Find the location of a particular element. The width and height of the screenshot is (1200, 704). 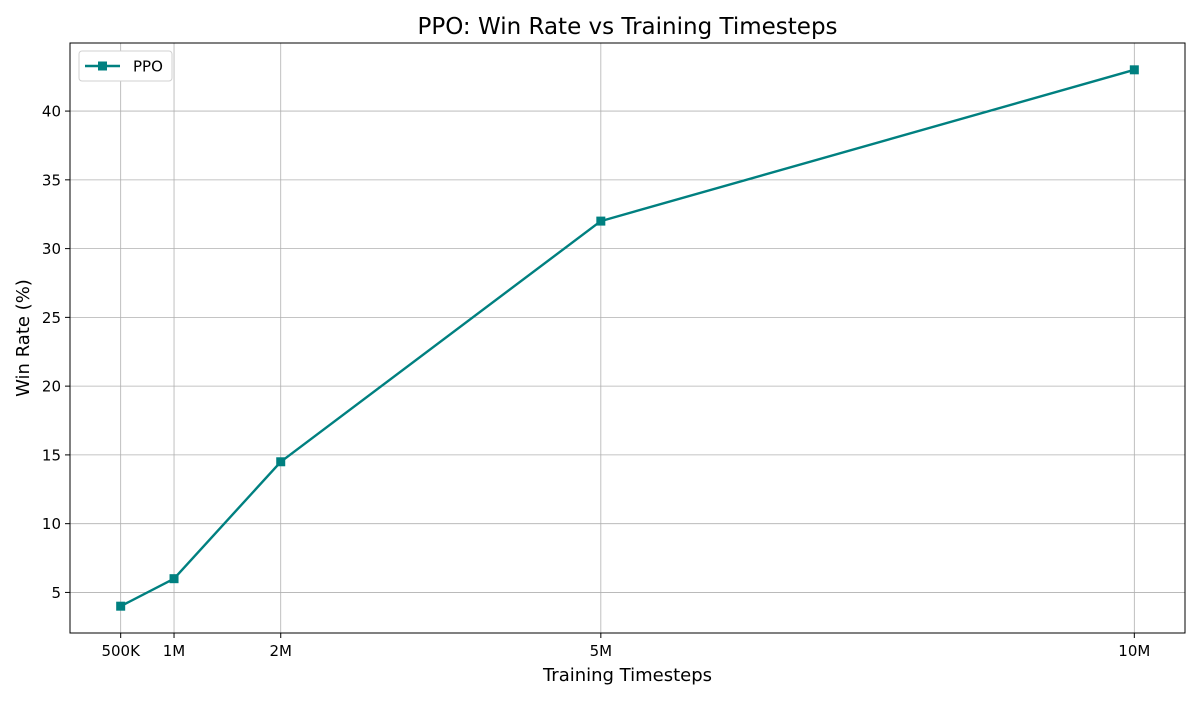

y-tick-label: 25 is located at coordinates (51, 318).